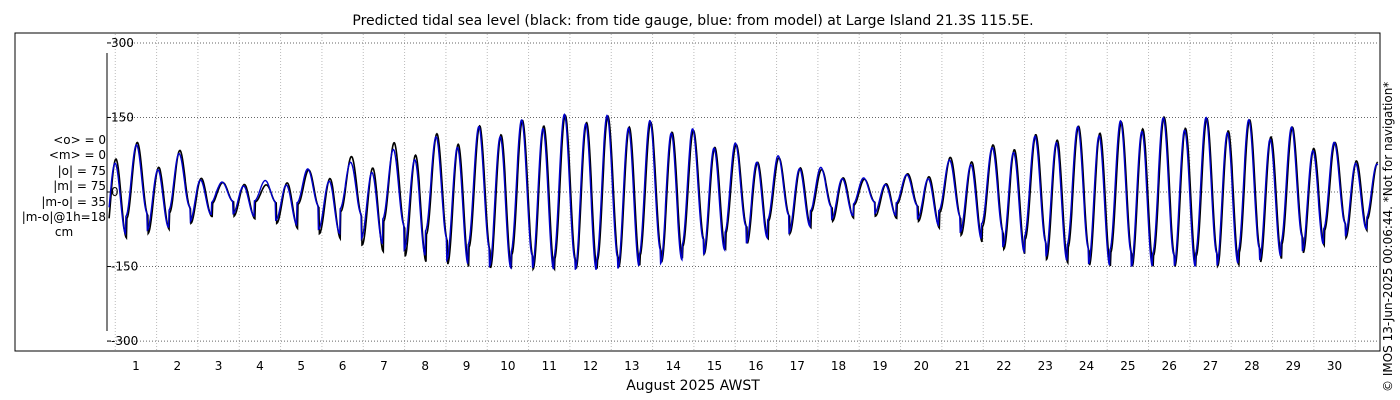 The width and height of the screenshot is (1400, 400). Describe the element at coordinates (124, 192) in the screenshot. I see `y-tick-labels: -300 -150 0 150 300` at that location.